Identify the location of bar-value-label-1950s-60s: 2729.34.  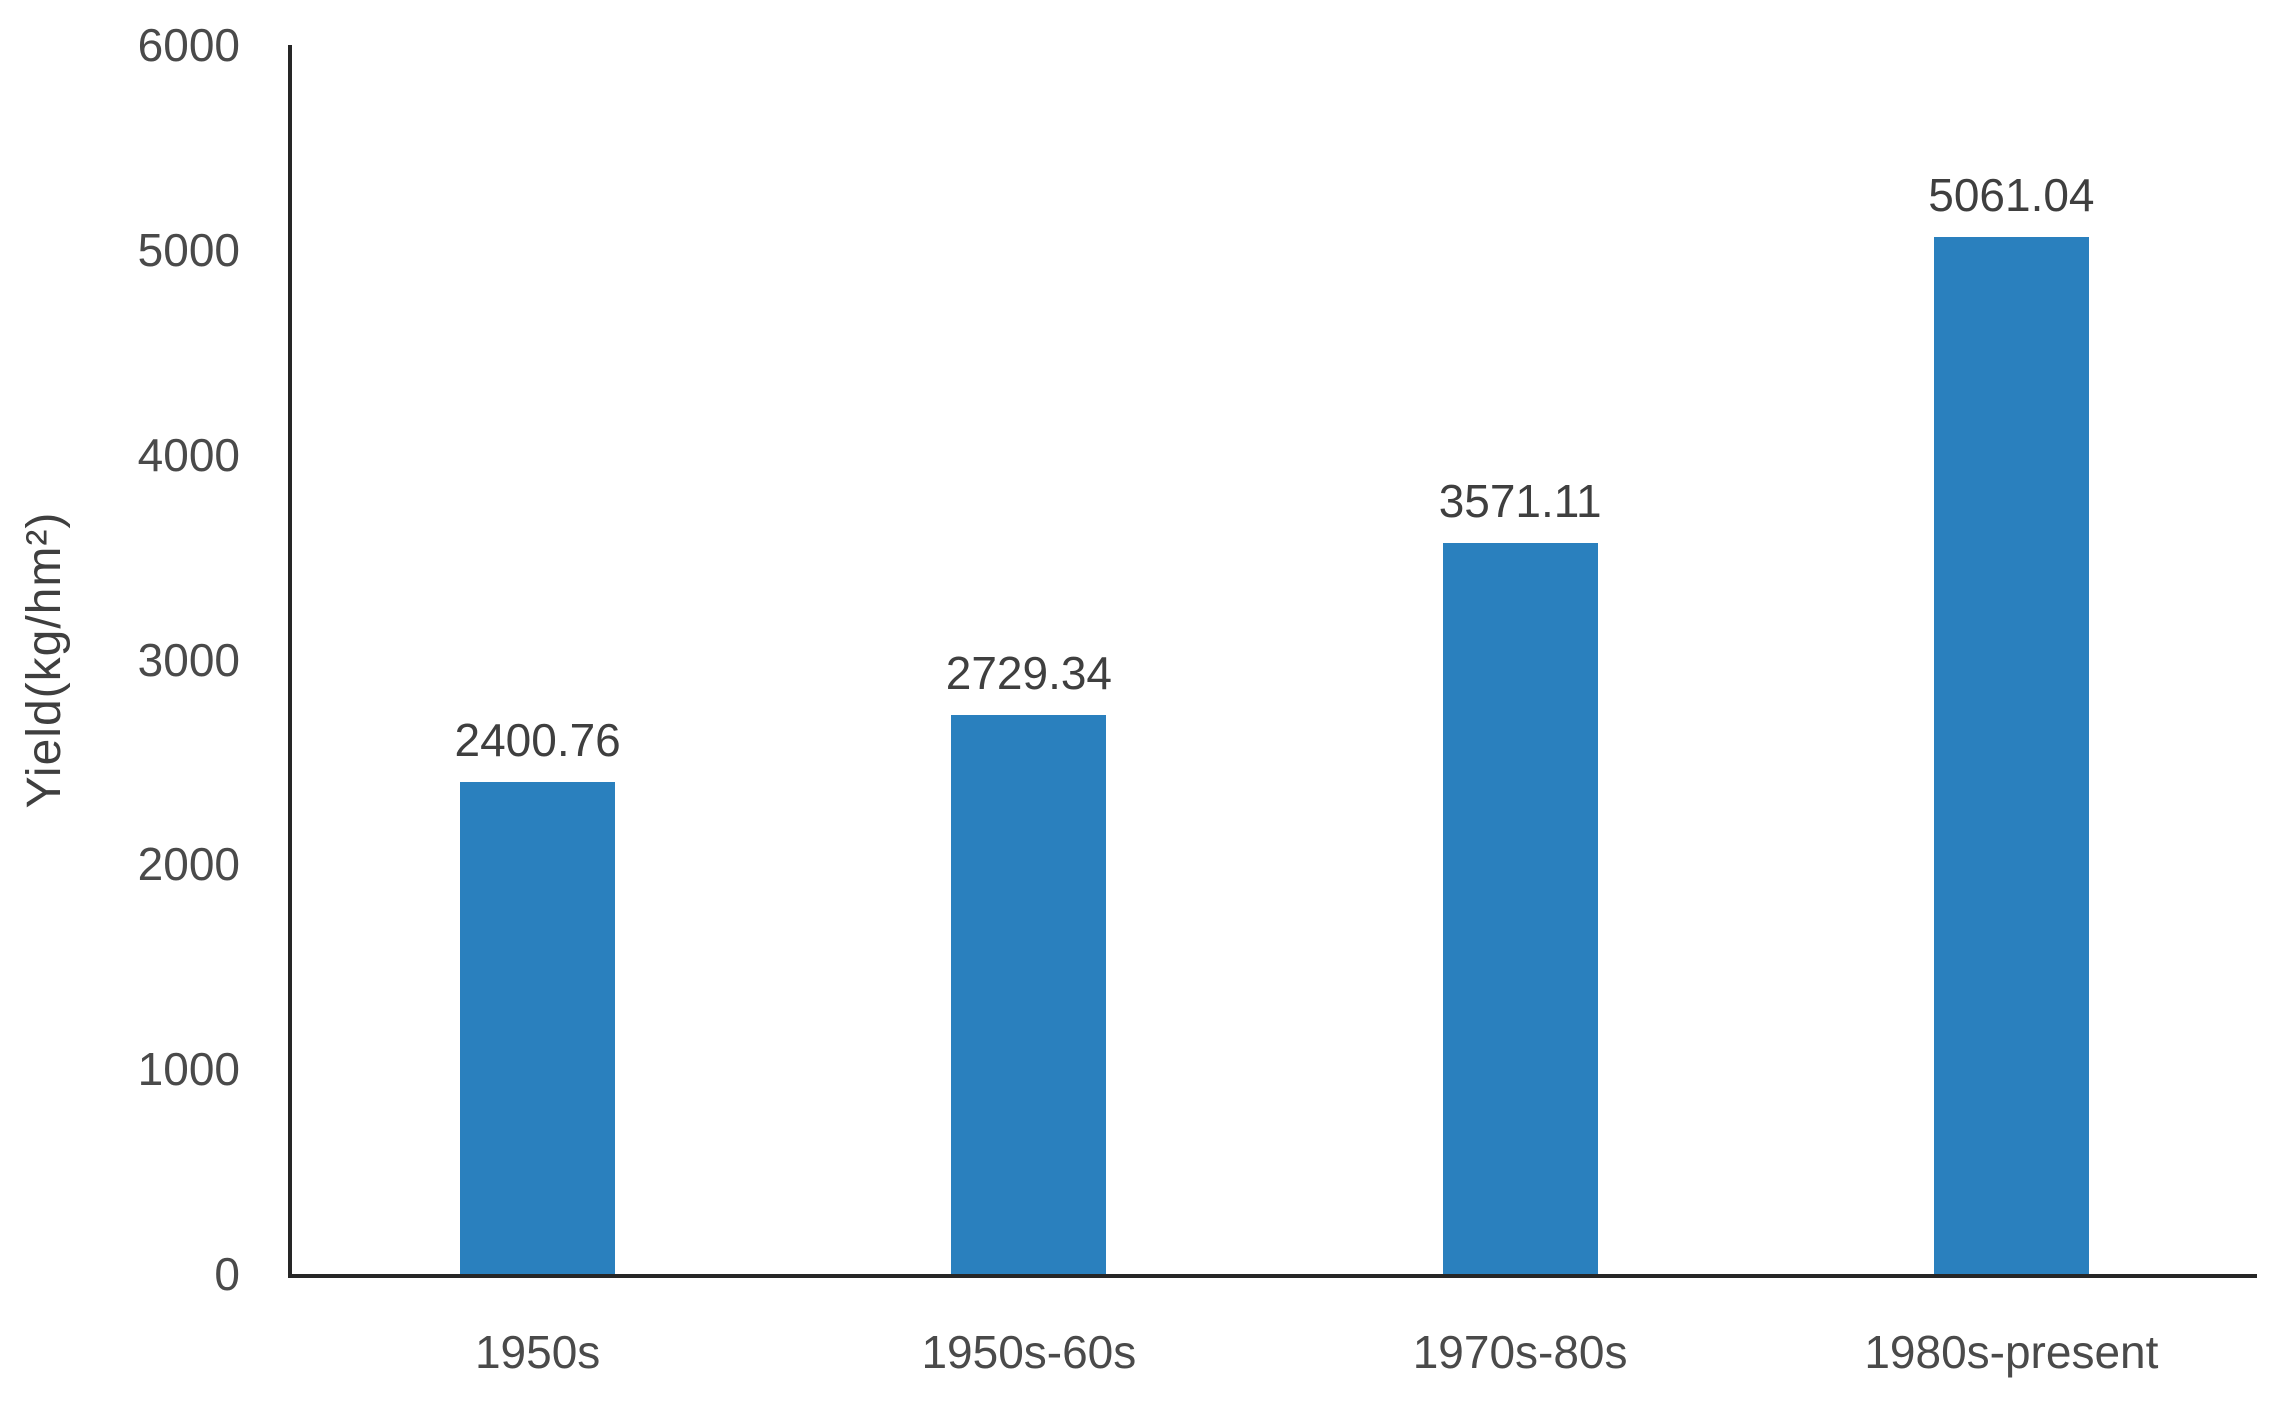
(1029, 672).